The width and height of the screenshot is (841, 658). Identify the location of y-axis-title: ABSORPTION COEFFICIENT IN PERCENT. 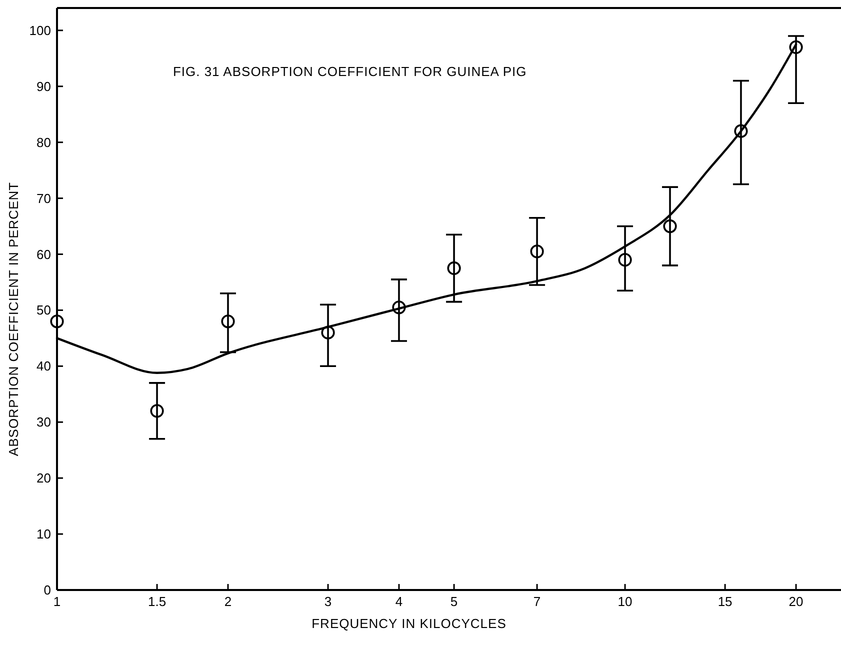
(13, 319).